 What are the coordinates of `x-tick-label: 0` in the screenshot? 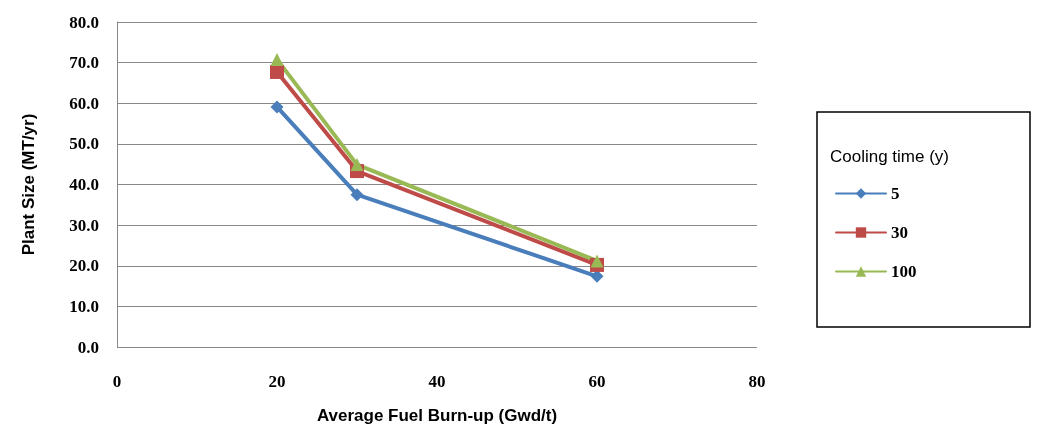 It's located at (117, 381).